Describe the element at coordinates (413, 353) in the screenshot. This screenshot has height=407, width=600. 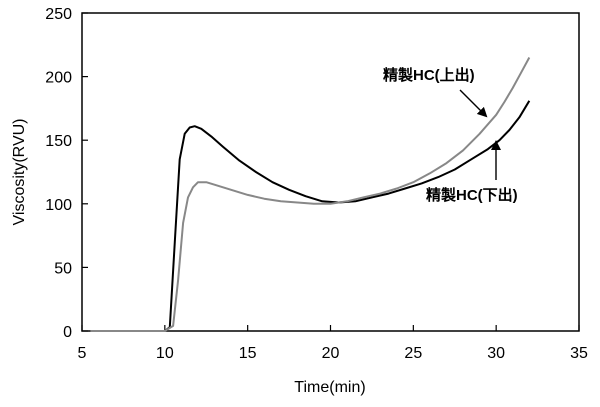
I see `x-tick-label: 25` at that location.